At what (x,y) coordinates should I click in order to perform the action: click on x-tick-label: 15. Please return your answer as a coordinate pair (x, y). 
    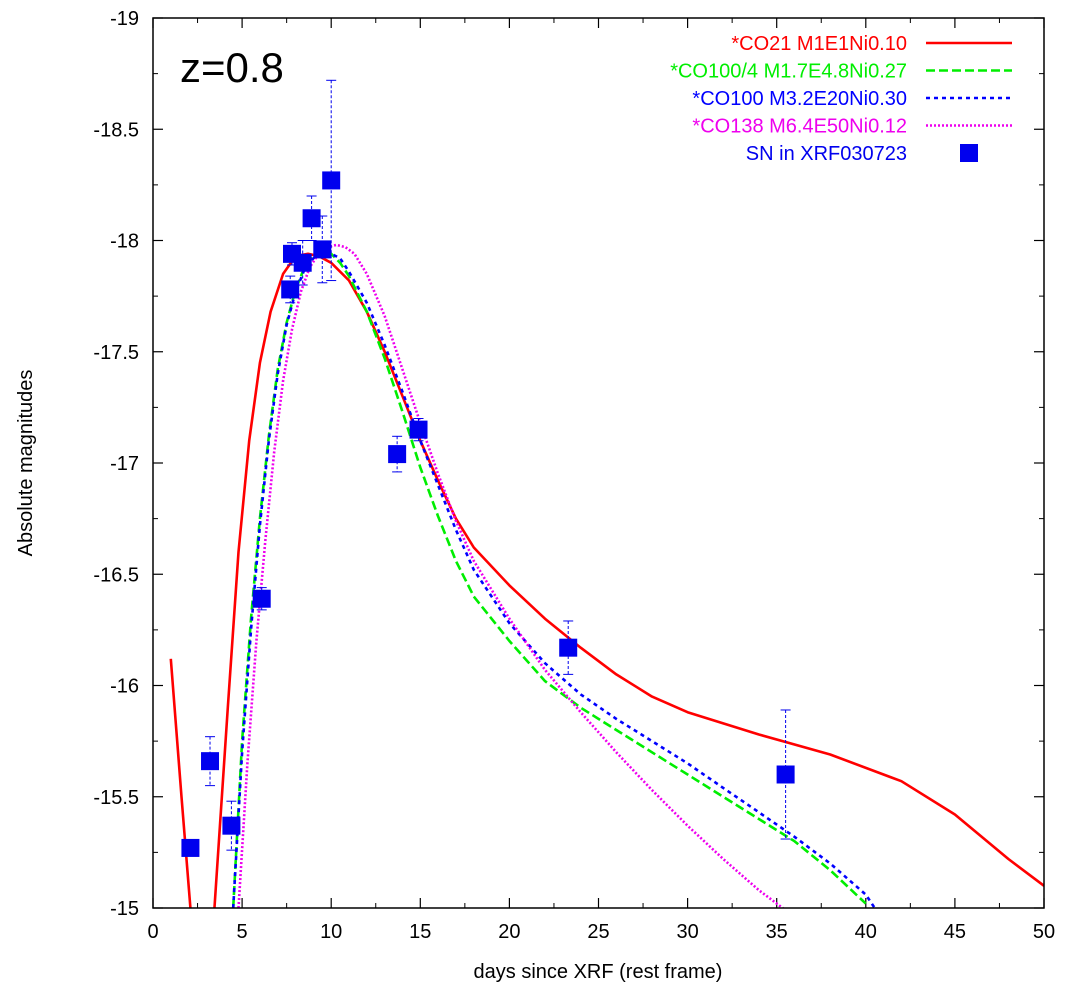
    Looking at the image, I should click on (420, 932).